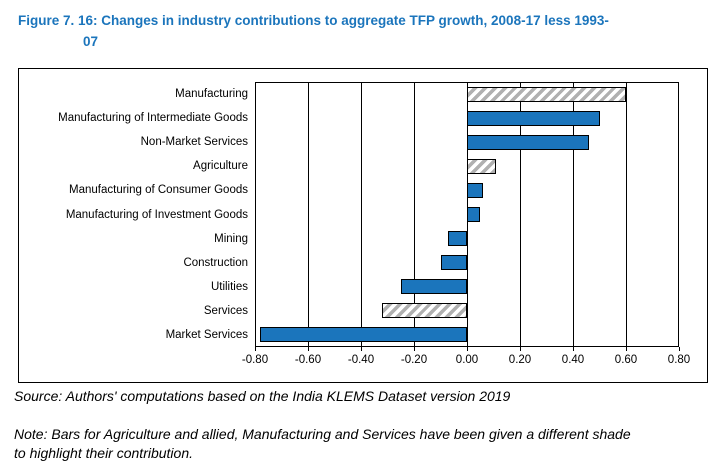 The width and height of the screenshot is (725, 463). I want to click on bar-mining, so click(457, 239).